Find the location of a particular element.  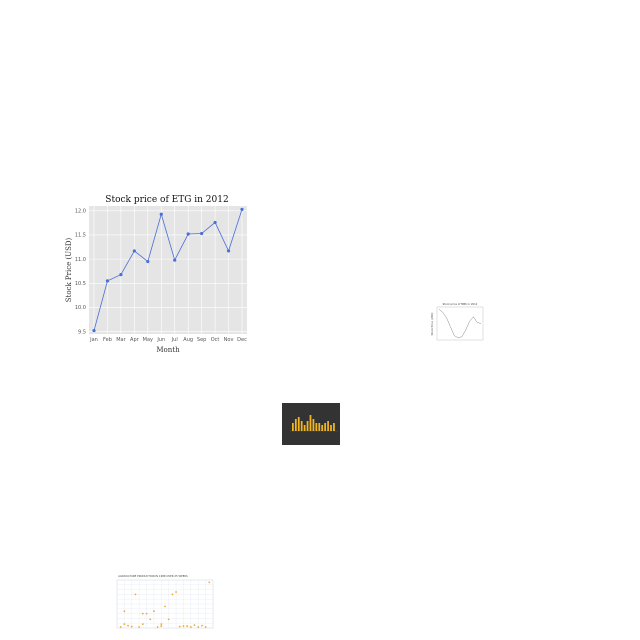

x-tick-label: Feb is located at coordinates (107, 340).